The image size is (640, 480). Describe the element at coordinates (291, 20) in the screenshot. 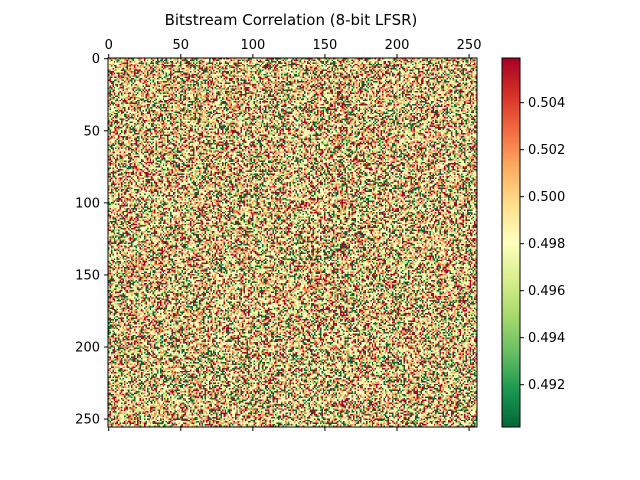

I see `chart-title: Bitstream Correlation (8-bit LFSR)` at that location.